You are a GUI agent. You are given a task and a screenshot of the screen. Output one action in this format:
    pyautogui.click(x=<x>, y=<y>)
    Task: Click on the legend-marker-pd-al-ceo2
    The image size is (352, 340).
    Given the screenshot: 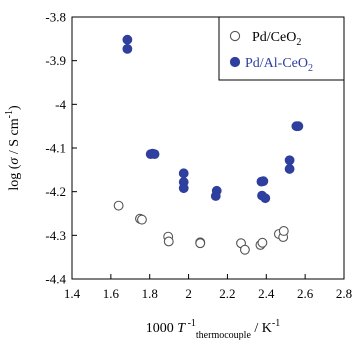 What is the action you would take?
    pyautogui.click(x=235, y=62)
    